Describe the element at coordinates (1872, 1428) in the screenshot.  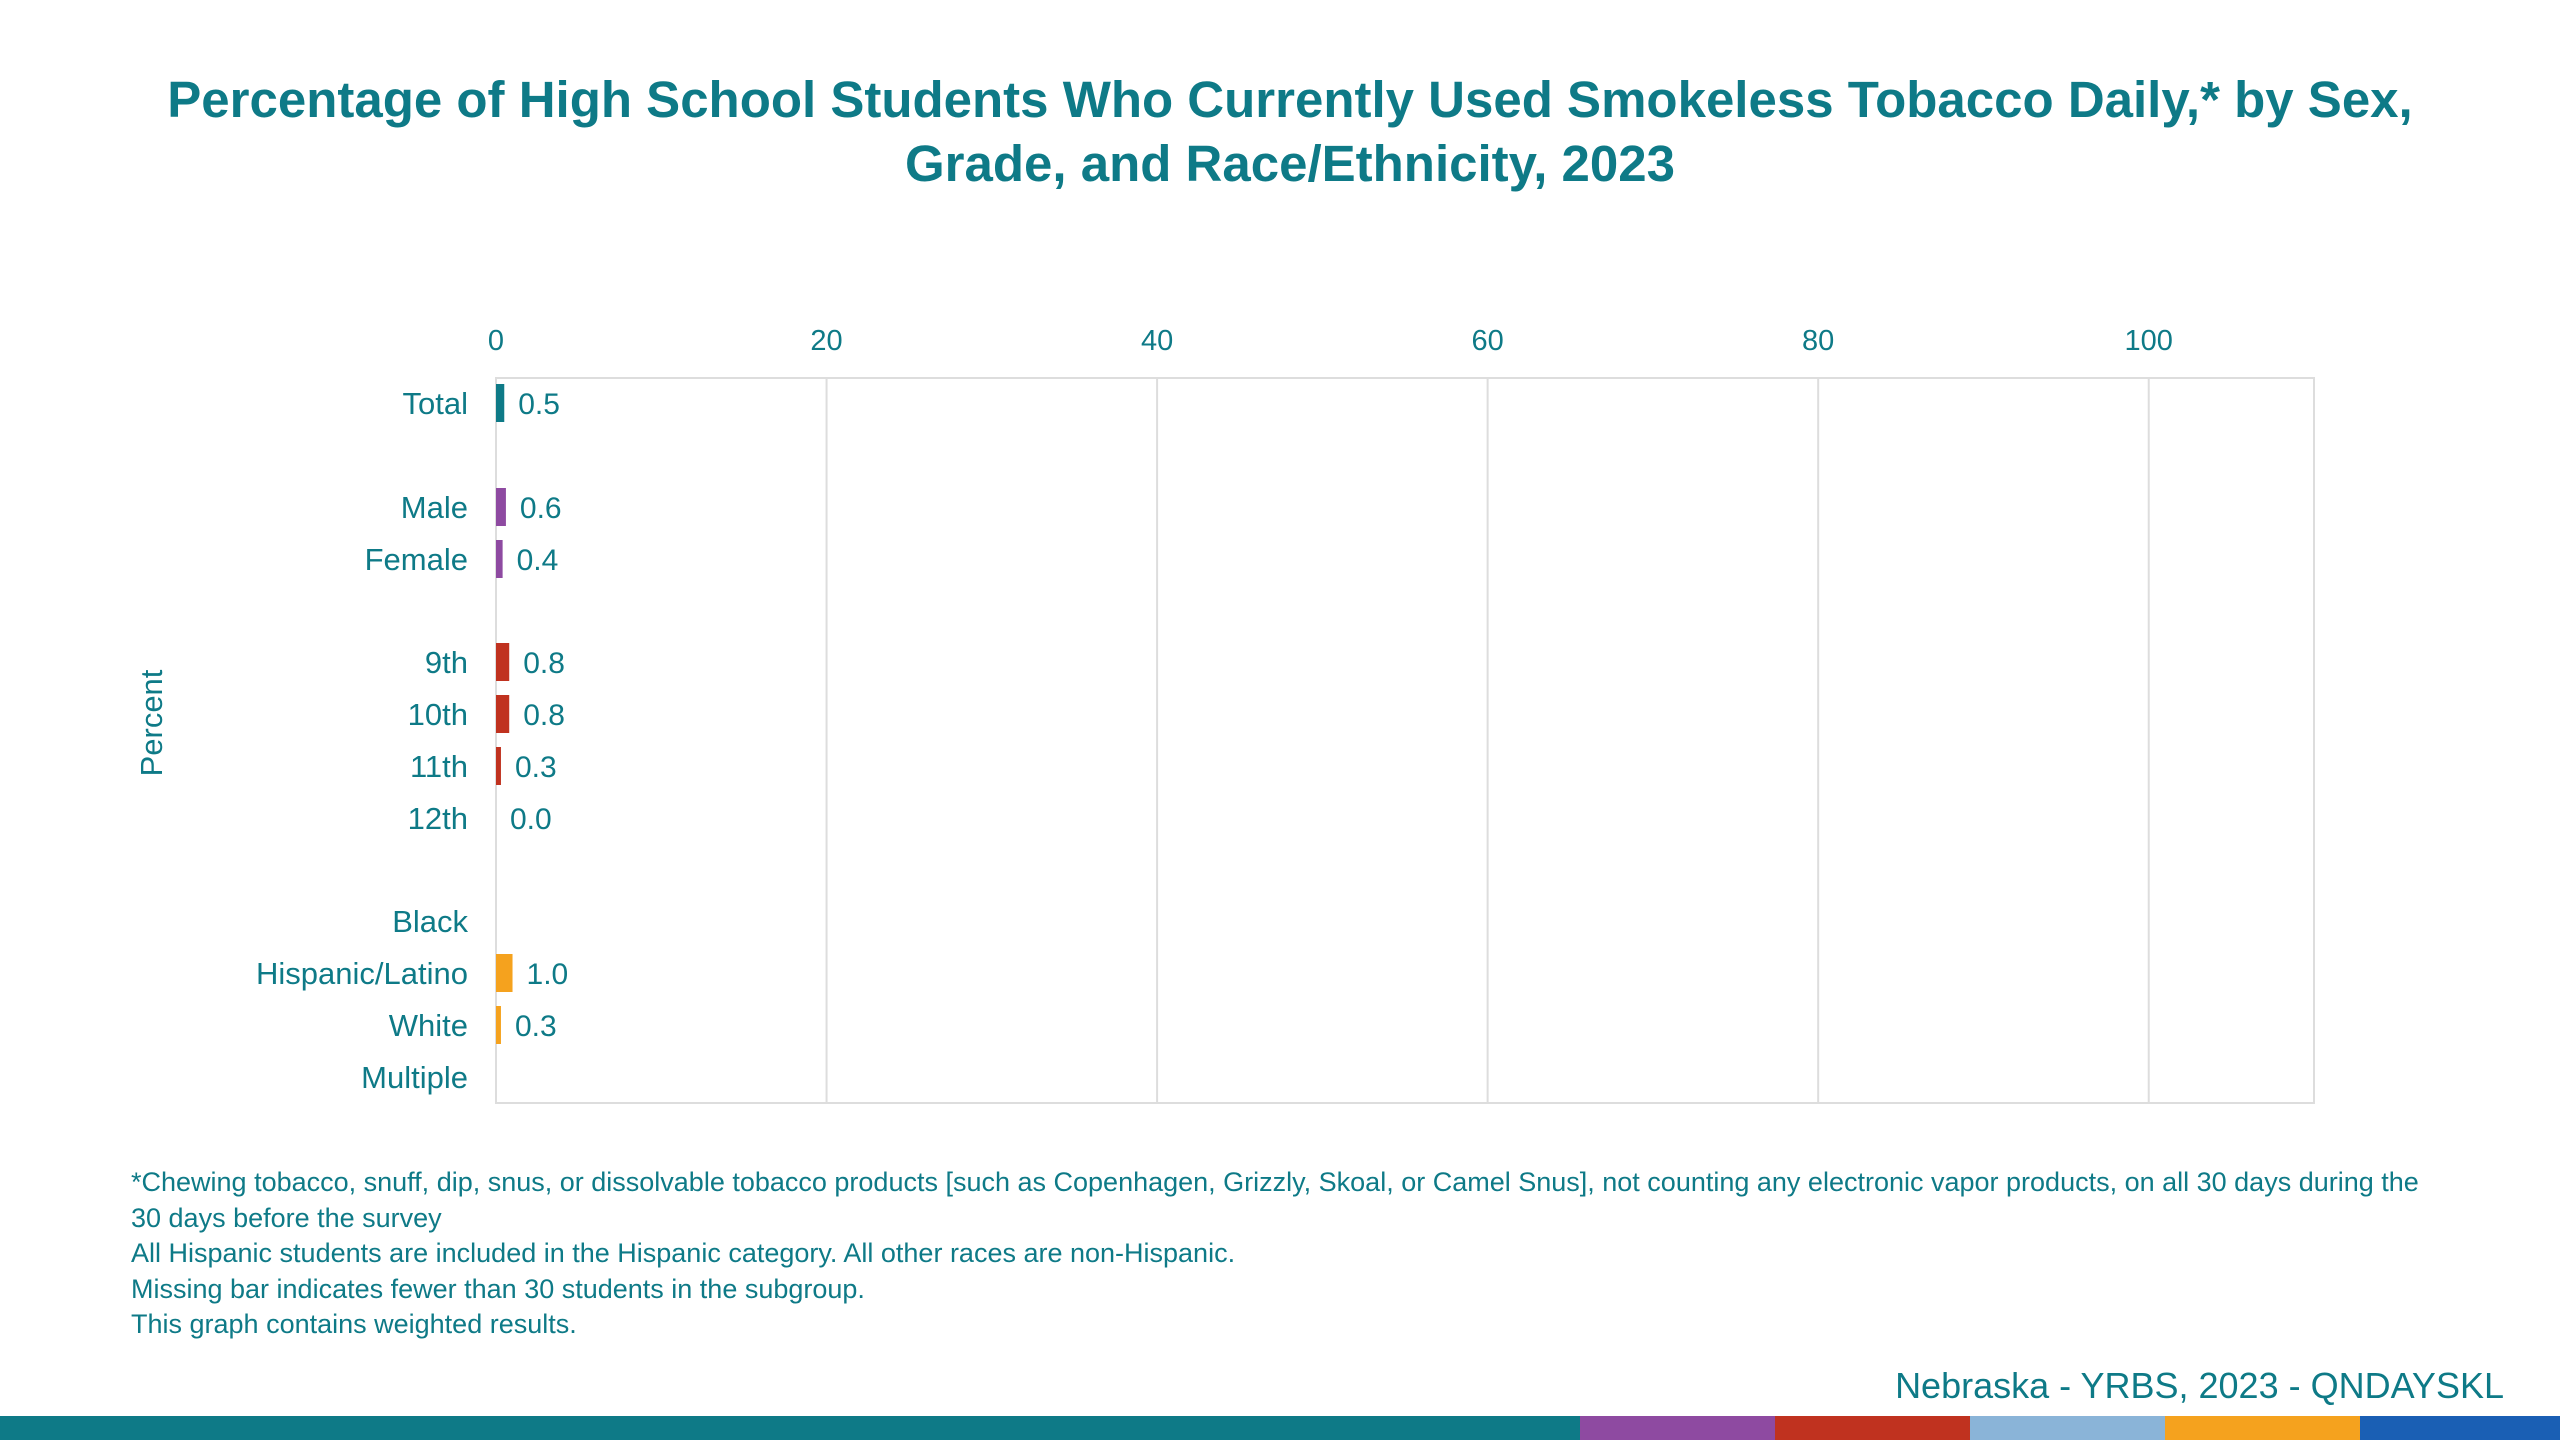
I see `bottom-bar-segment-red` at that location.